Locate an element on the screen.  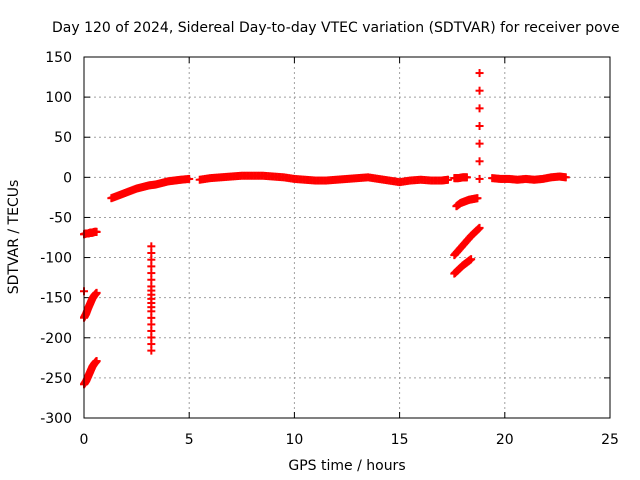
y-tick-label: 0 is located at coordinates (67, 178).